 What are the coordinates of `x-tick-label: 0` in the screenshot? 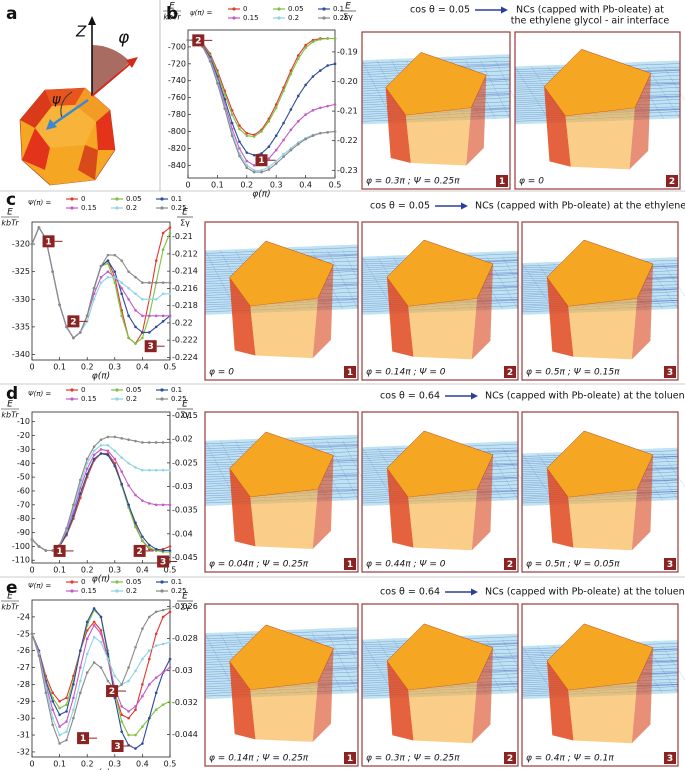 It's located at (31, 367).